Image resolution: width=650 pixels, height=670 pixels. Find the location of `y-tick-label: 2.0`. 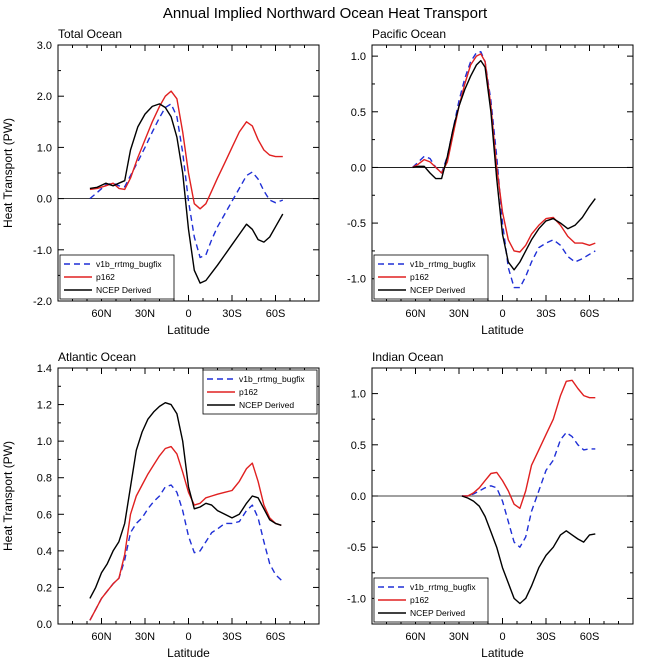

y-tick-label: 2.0 is located at coordinates (44, 97).